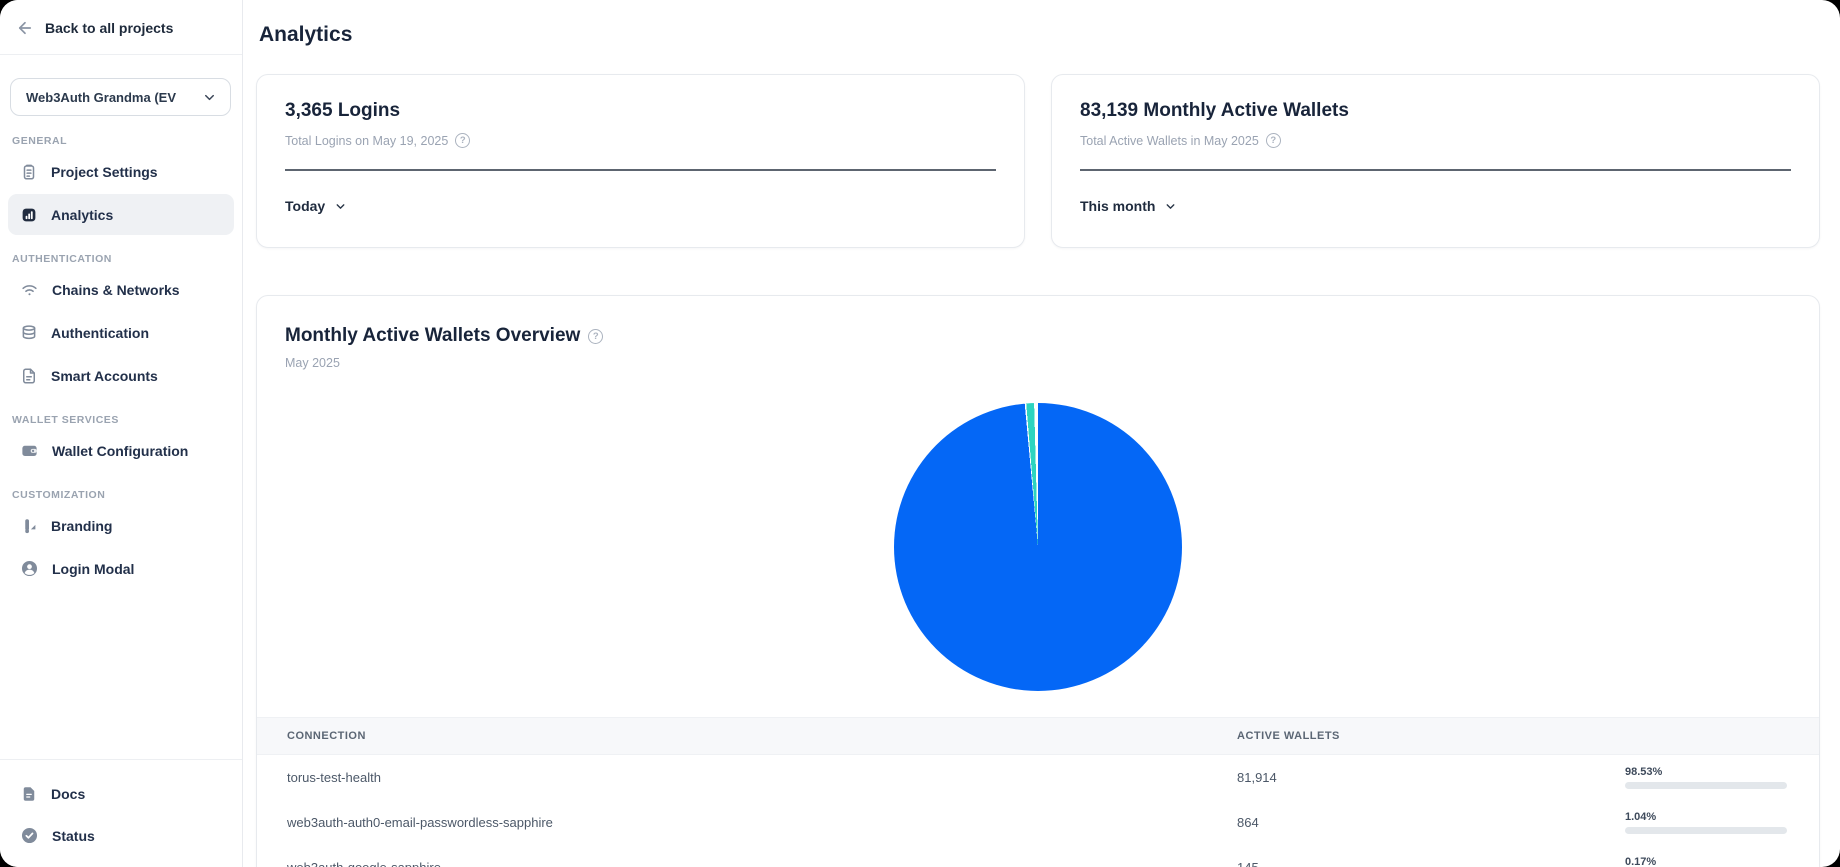 Image resolution: width=1840 pixels, height=867 pixels. I want to click on docs-icon, so click(29, 794).